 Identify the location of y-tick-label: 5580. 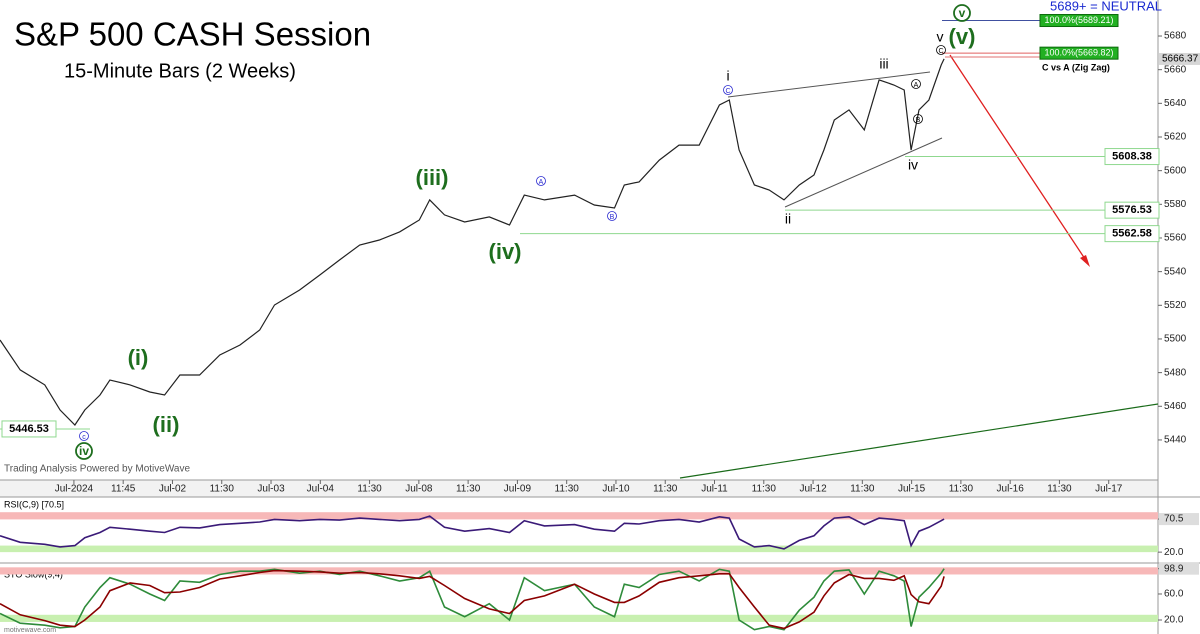
(1175, 204).